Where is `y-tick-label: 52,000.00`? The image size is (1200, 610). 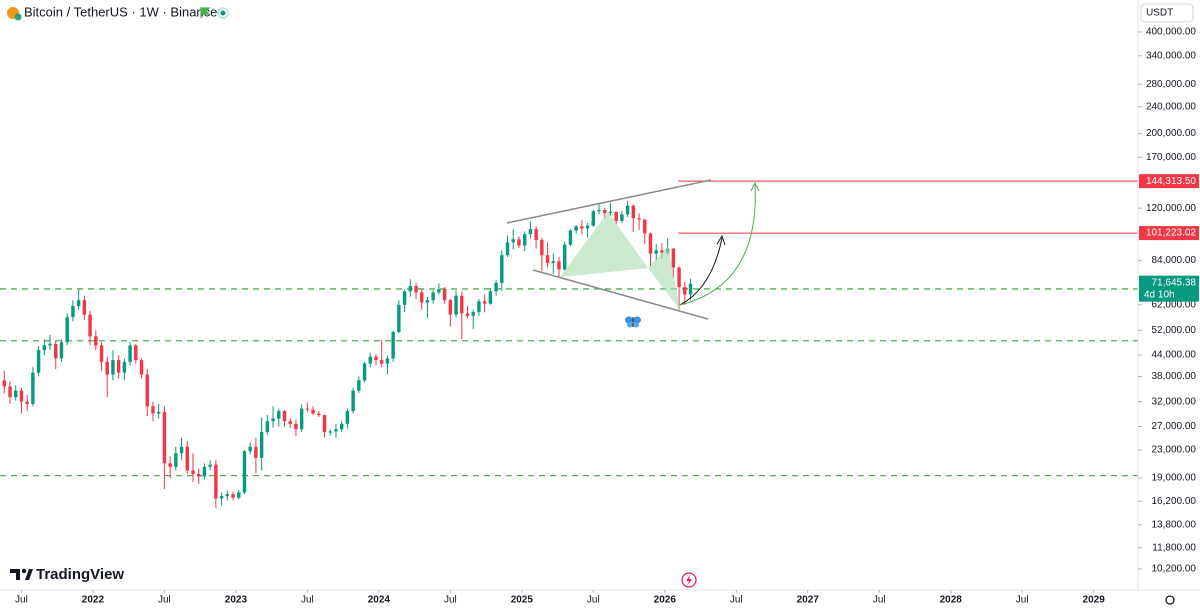
y-tick-label: 52,000.00 is located at coordinates (1174, 330).